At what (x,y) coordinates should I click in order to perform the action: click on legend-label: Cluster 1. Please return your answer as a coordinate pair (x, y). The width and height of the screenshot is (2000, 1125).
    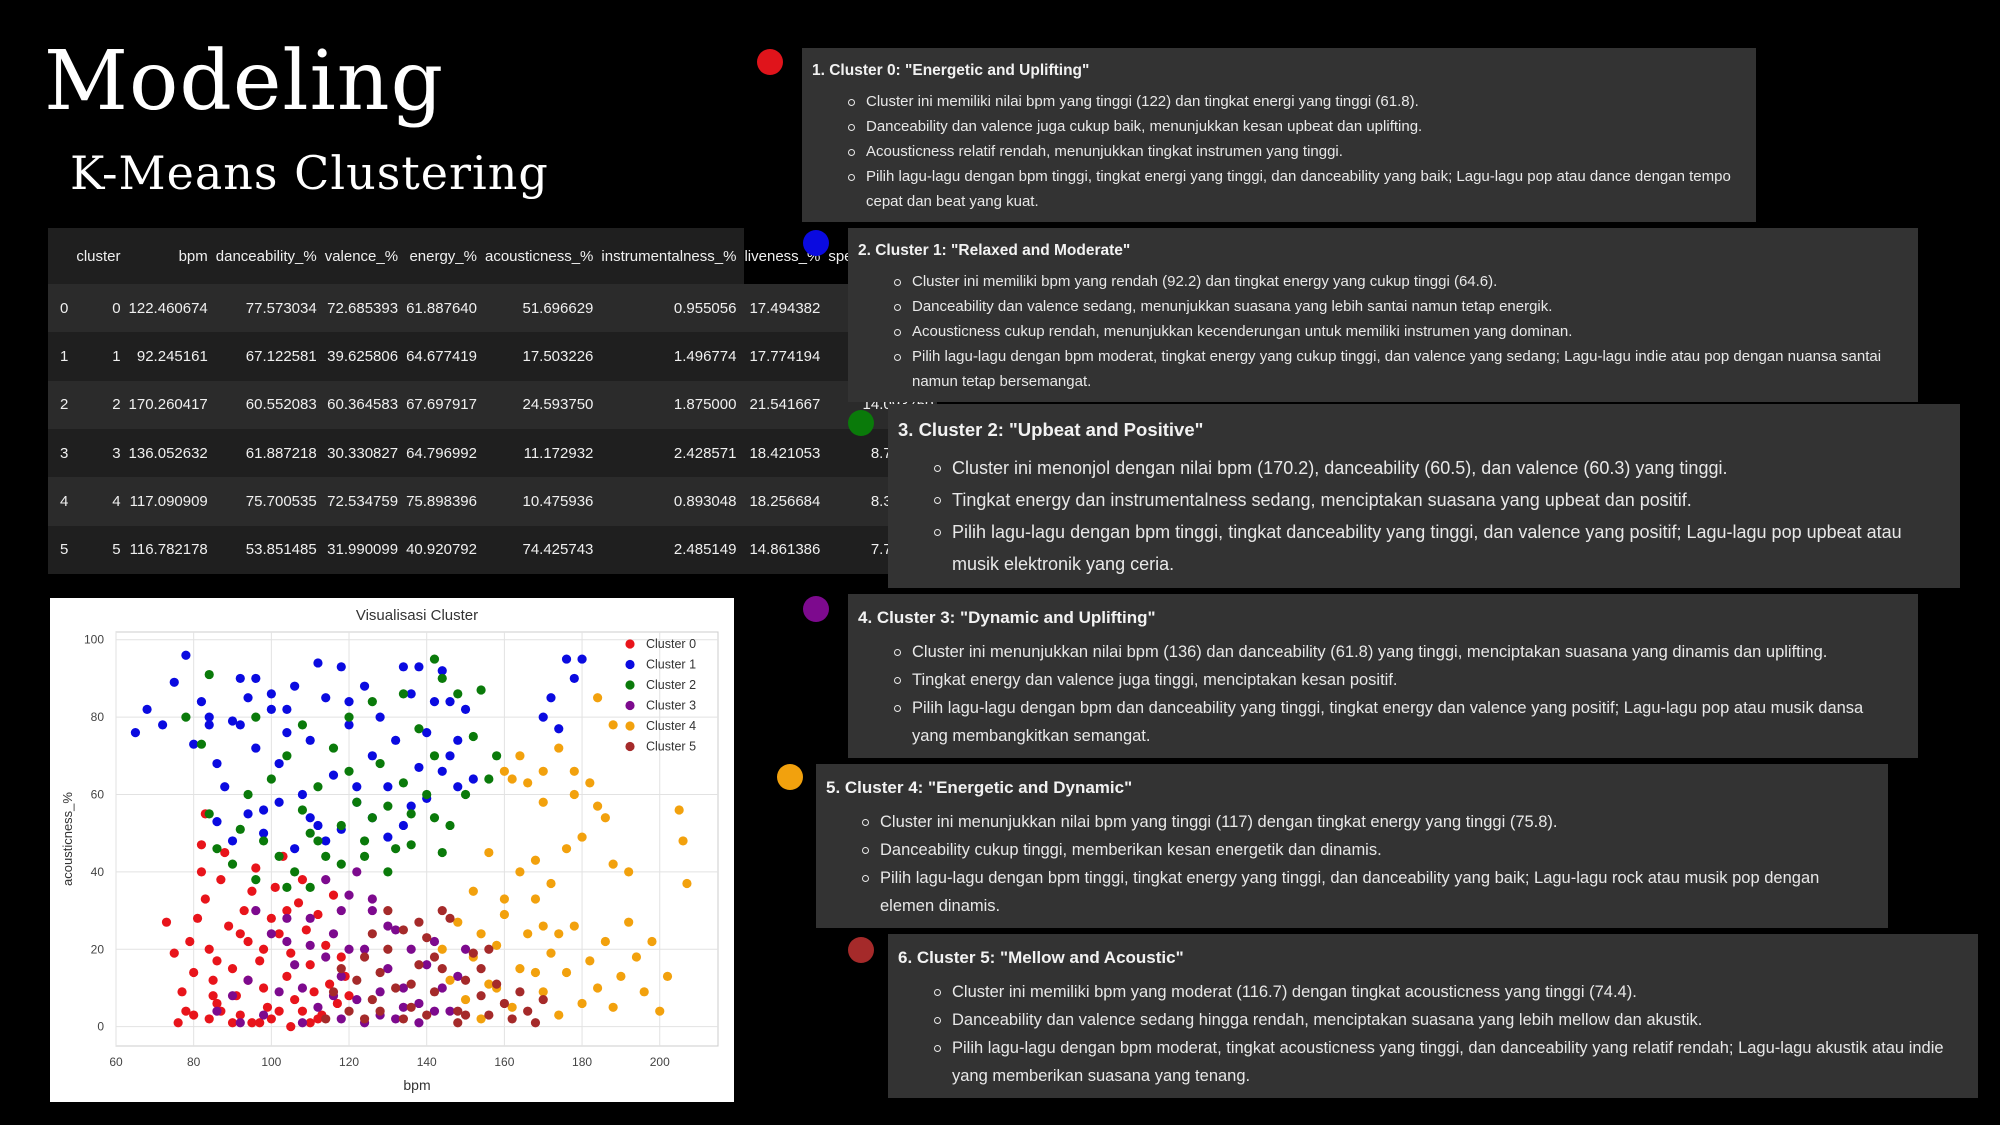
    Looking at the image, I should click on (671, 665).